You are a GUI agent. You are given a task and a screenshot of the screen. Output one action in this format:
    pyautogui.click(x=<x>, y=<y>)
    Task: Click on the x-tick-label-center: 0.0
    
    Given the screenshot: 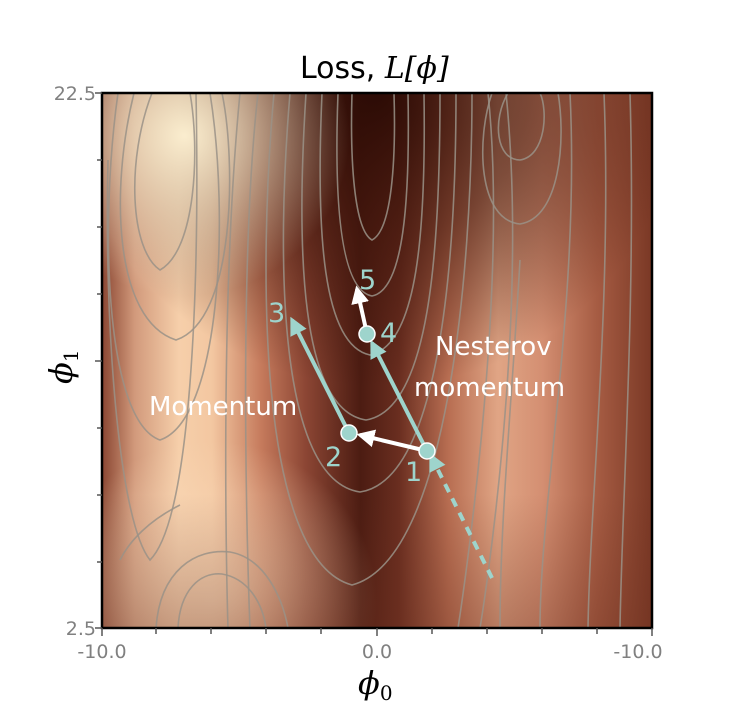 What is the action you would take?
    pyautogui.click(x=377, y=652)
    